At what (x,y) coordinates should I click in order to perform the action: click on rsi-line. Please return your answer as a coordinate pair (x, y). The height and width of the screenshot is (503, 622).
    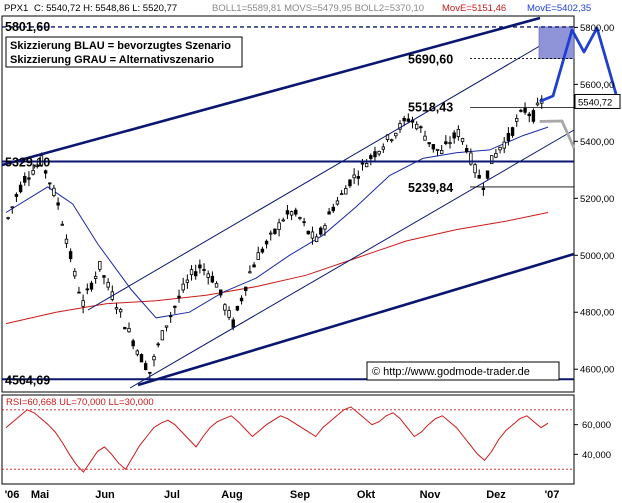
    Looking at the image, I should click on (277, 439).